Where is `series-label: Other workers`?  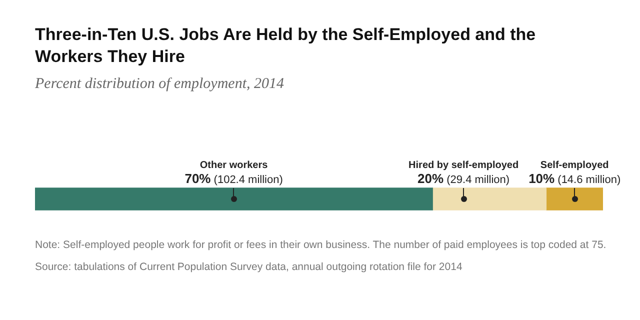 series-label: Other workers is located at coordinates (234, 165).